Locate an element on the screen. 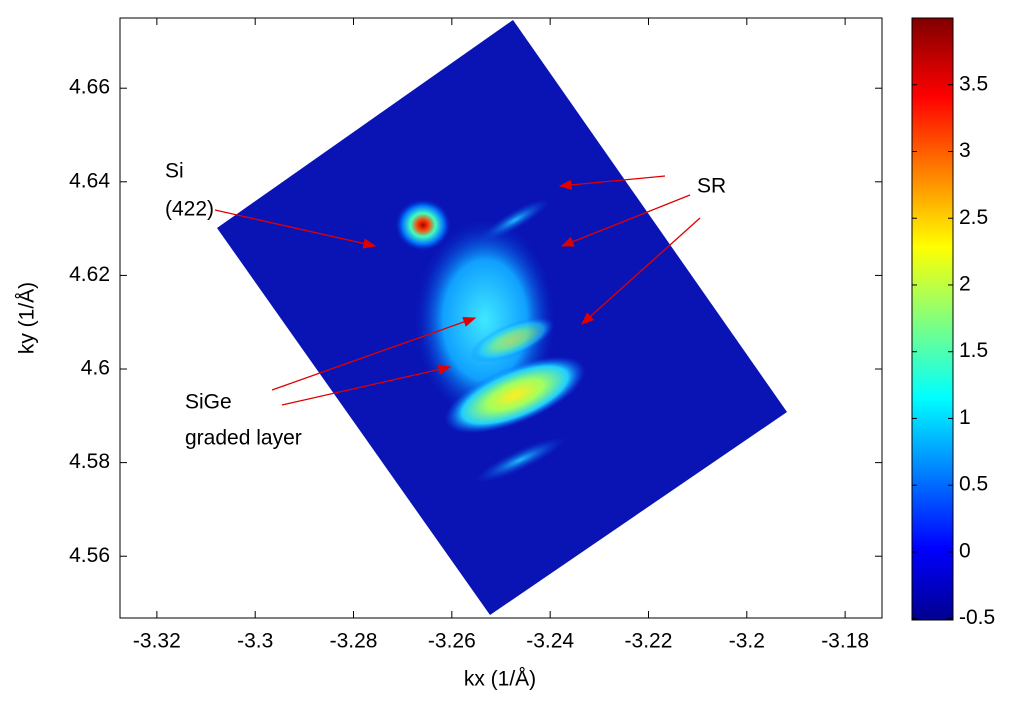  colorbar-tick-label: 3.5 is located at coordinates (973, 83).